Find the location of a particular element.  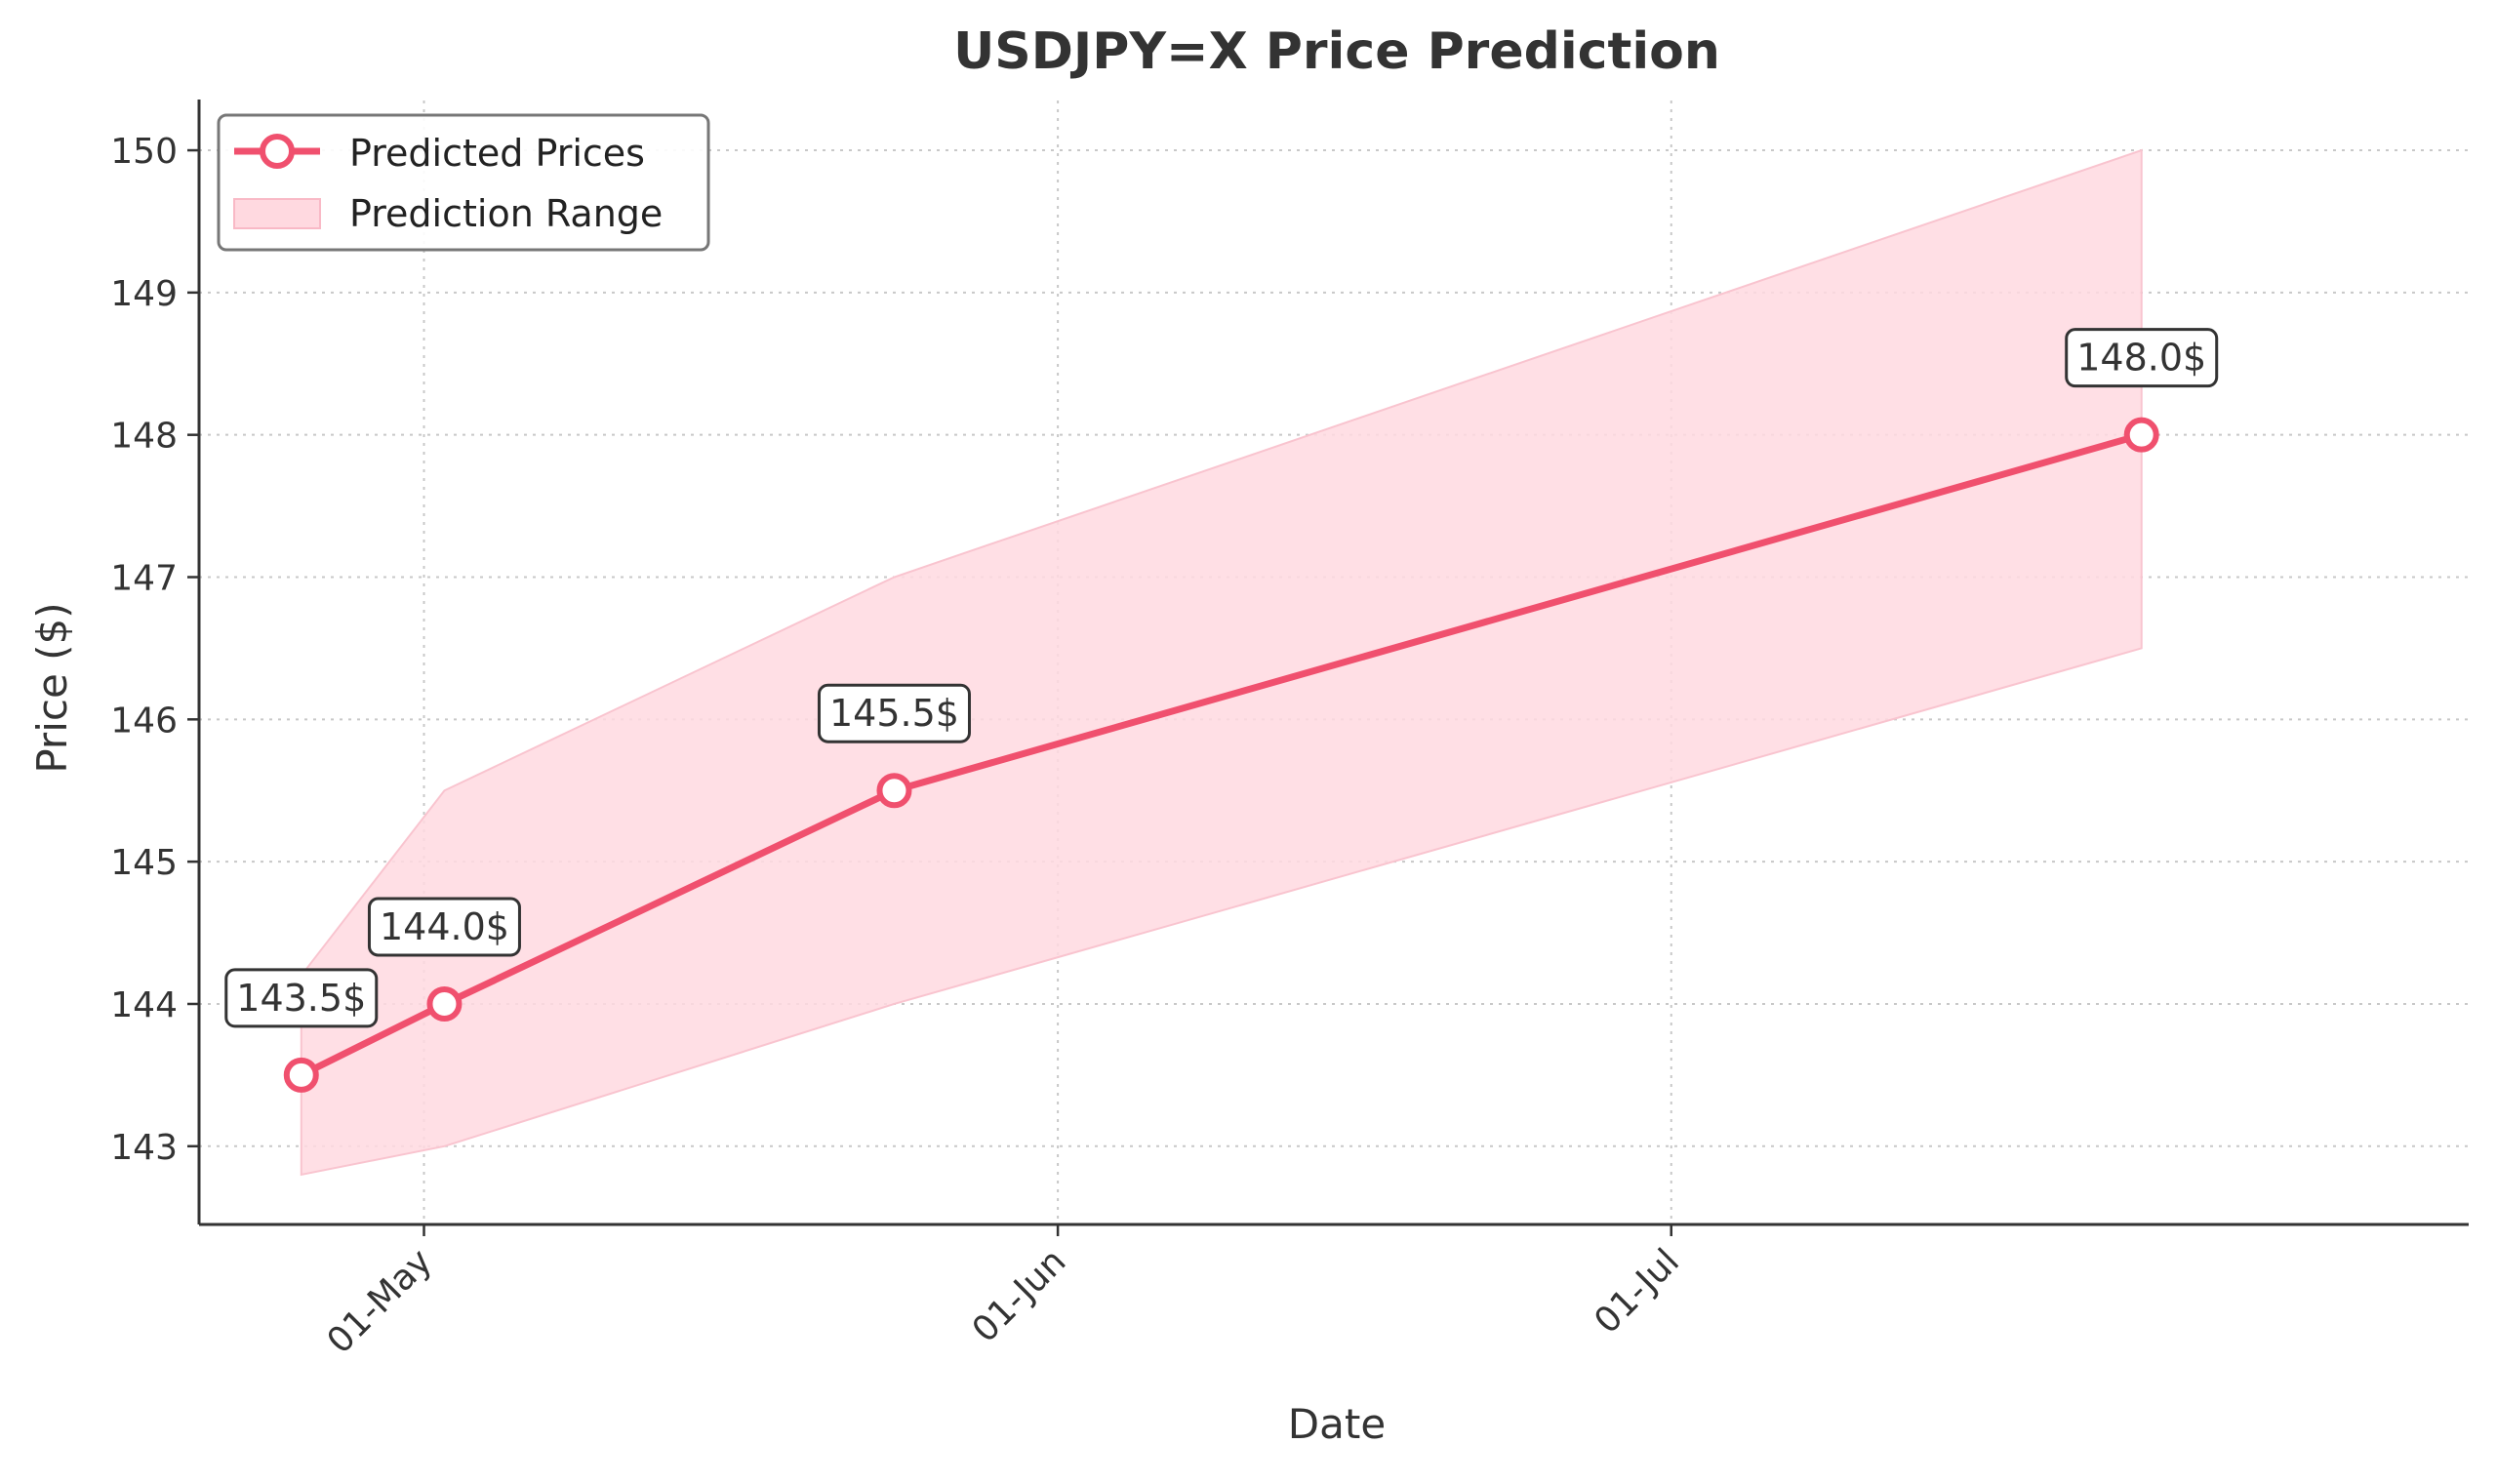

chart-title: USDJPY=X Price Prediction is located at coordinates (1336, 51).